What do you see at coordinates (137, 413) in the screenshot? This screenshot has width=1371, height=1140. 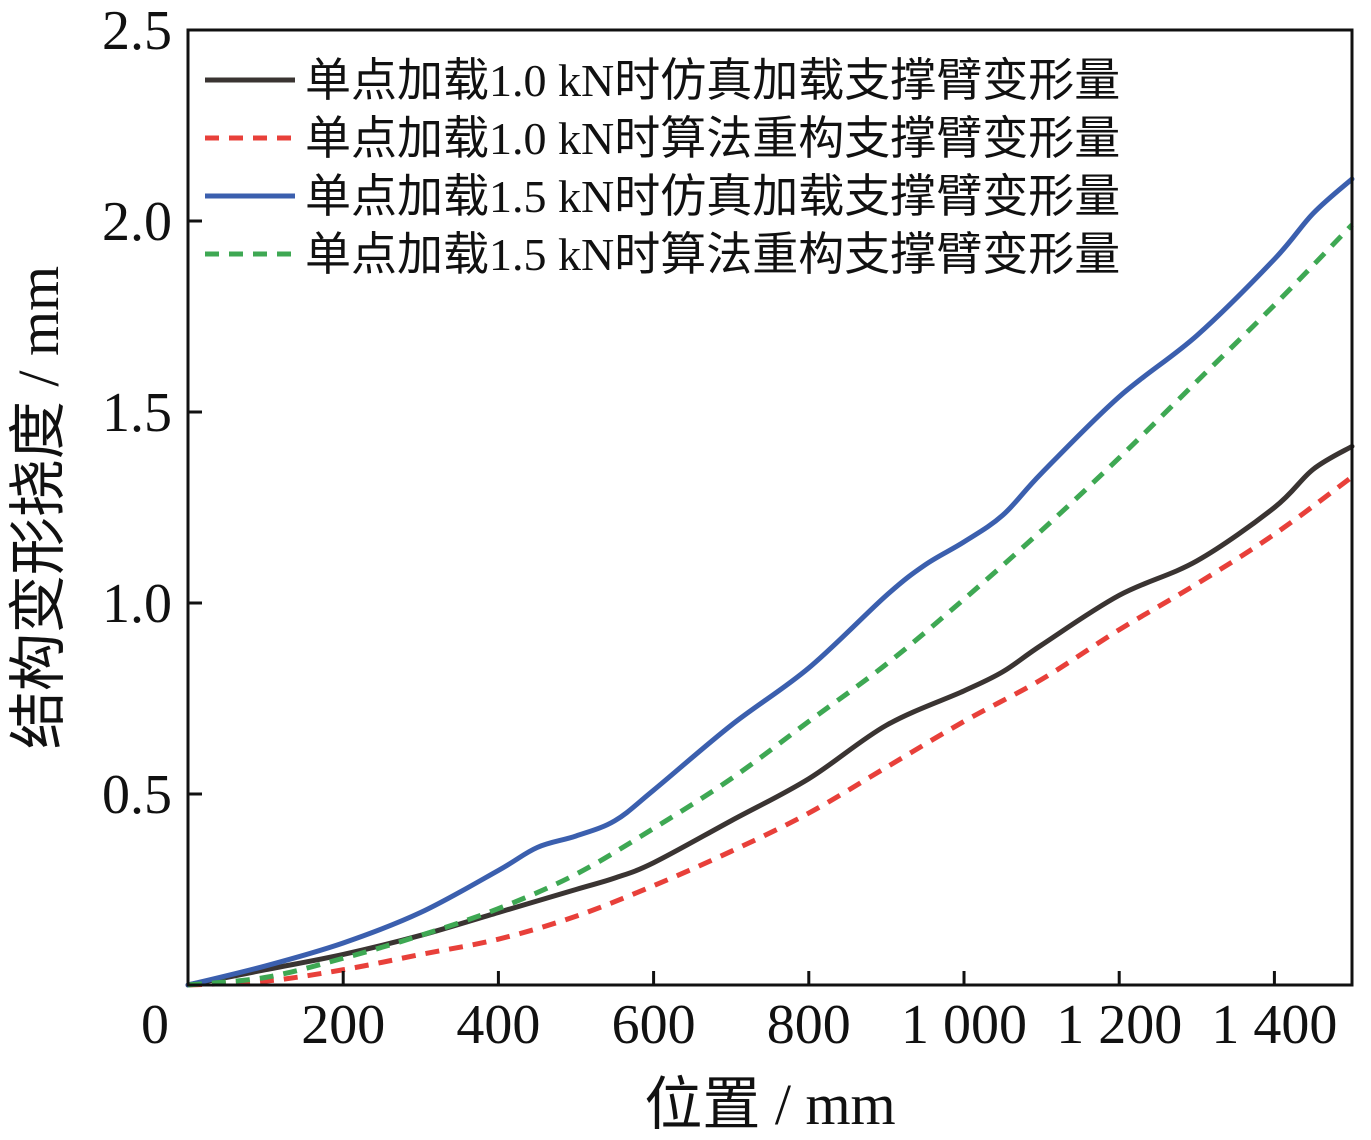 I see `y-tick-label: 1.5` at bounding box center [137, 413].